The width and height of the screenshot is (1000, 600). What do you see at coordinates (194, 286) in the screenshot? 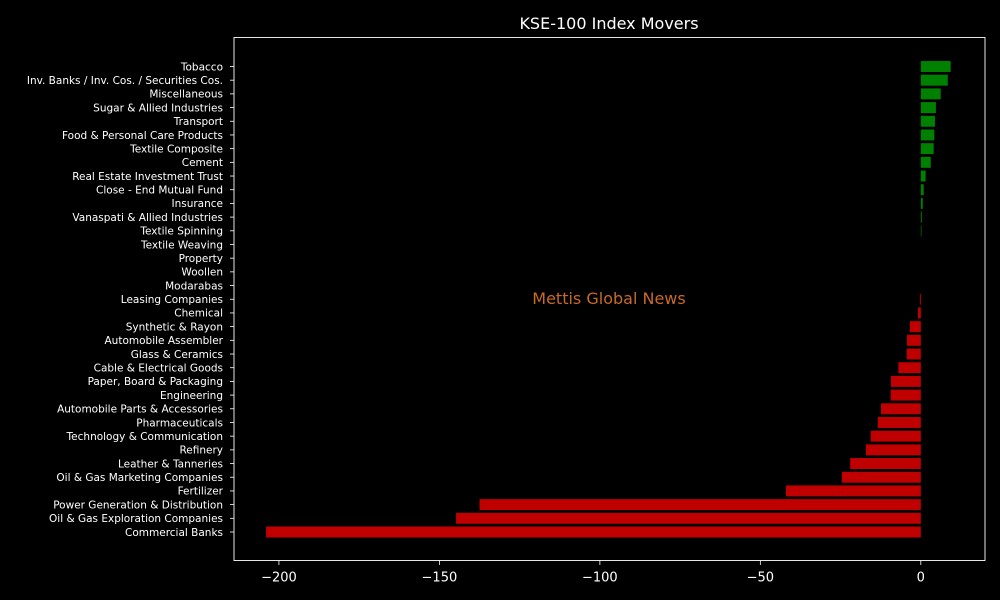
I see `y-label-modarabas: Modarabas` at bounding box center [194, 286].